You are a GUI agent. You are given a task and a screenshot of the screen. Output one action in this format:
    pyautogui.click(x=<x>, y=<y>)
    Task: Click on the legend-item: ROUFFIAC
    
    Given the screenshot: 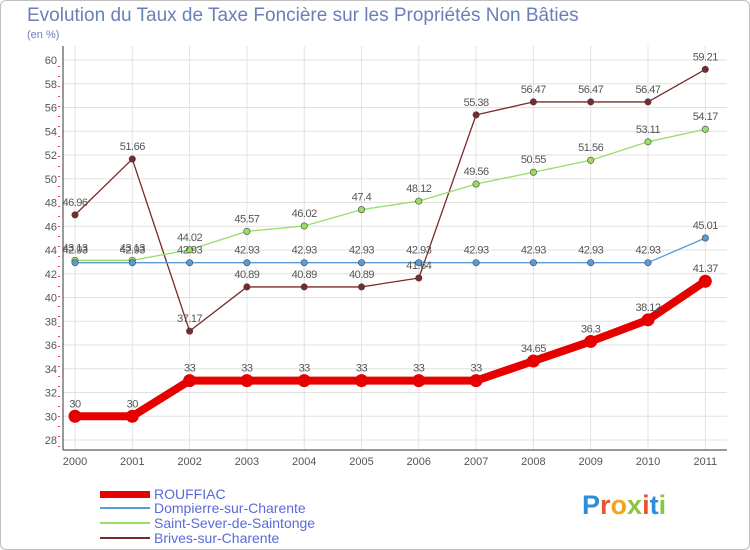 What is the action you would take?
    pyautogui.click(x=250, y=494)
    